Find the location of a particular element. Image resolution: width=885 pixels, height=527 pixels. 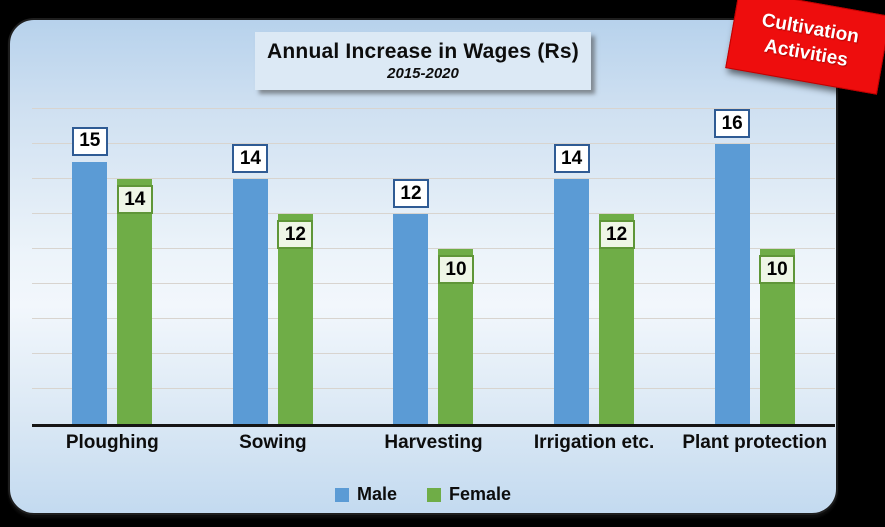

legend: Male Female is located at coordinates (423, 494).